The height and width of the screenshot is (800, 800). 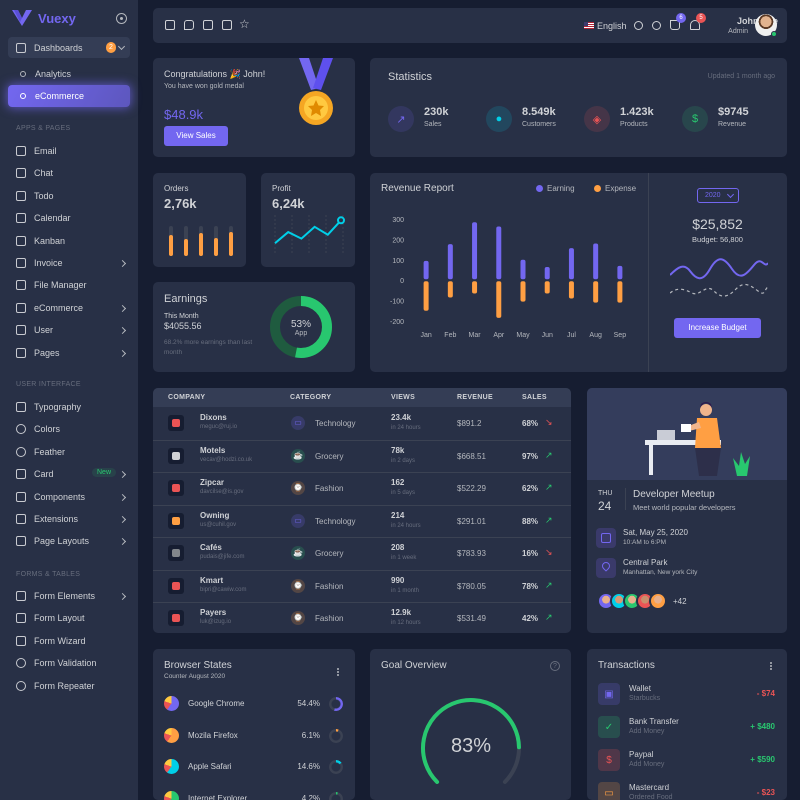 What do you see at coordinates (213, 450) in the screenshot?
I see `company-name: Motels` at bounding box center [213, 450].